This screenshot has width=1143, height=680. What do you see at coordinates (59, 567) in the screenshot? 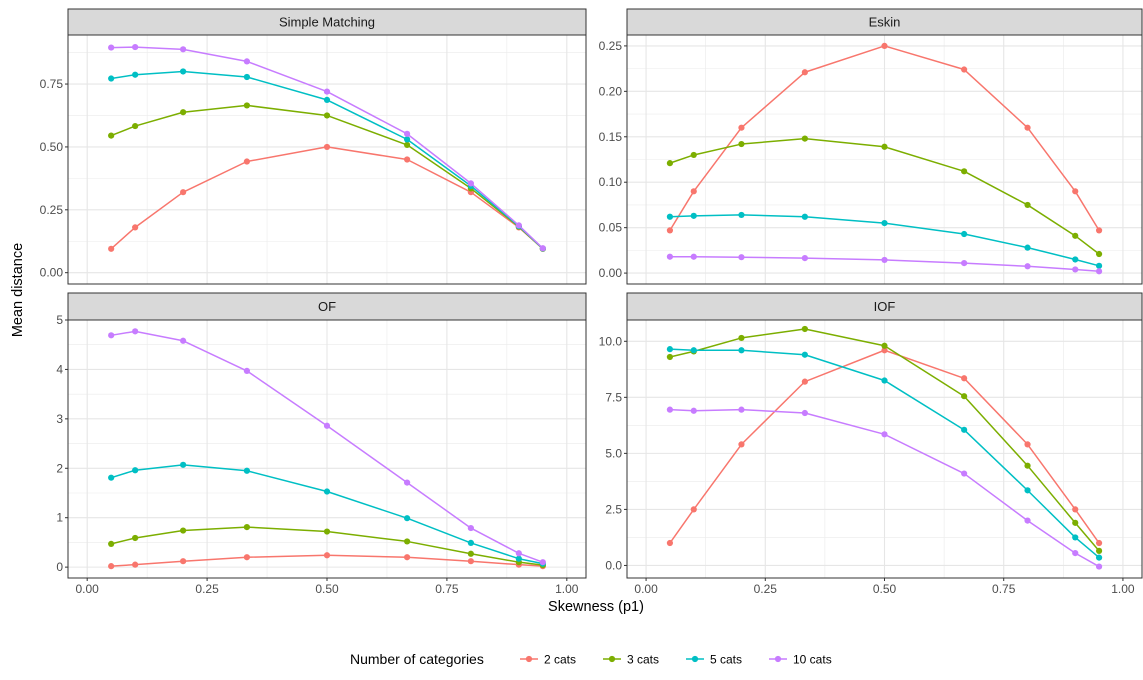
I see `y-tick-label: 0` at bounding box center [59, 567].